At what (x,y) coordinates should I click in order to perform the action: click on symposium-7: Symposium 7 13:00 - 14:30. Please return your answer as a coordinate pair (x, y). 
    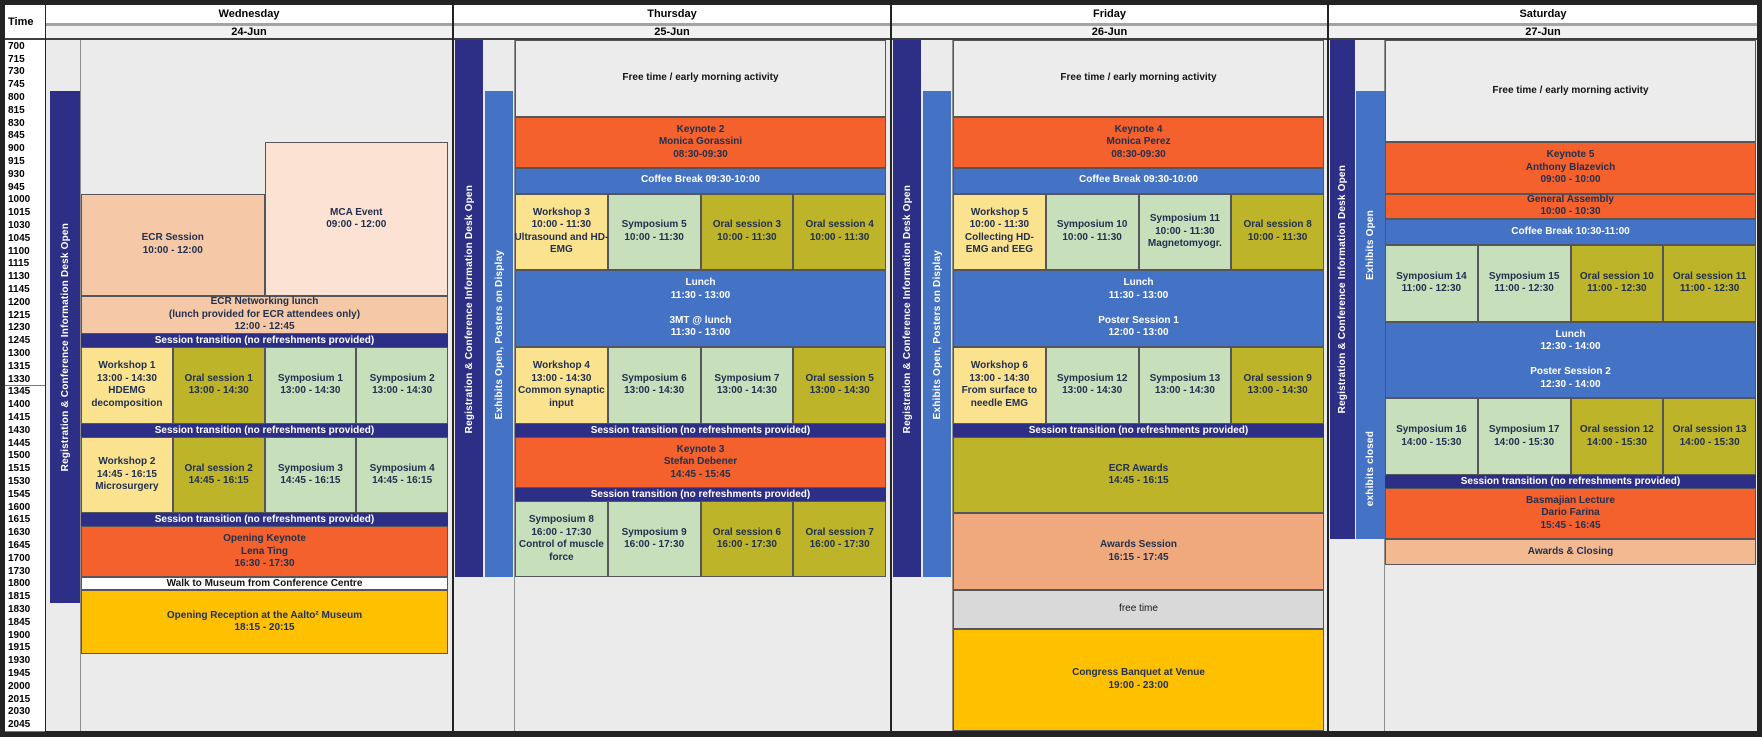
    Looking at the image, I should click on (747, 385).